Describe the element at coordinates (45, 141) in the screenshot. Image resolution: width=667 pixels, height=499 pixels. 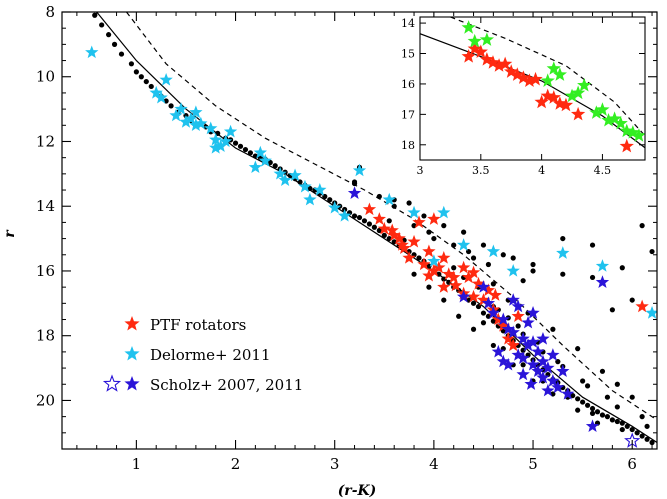
I see `y-tick-label: 12` at that location.